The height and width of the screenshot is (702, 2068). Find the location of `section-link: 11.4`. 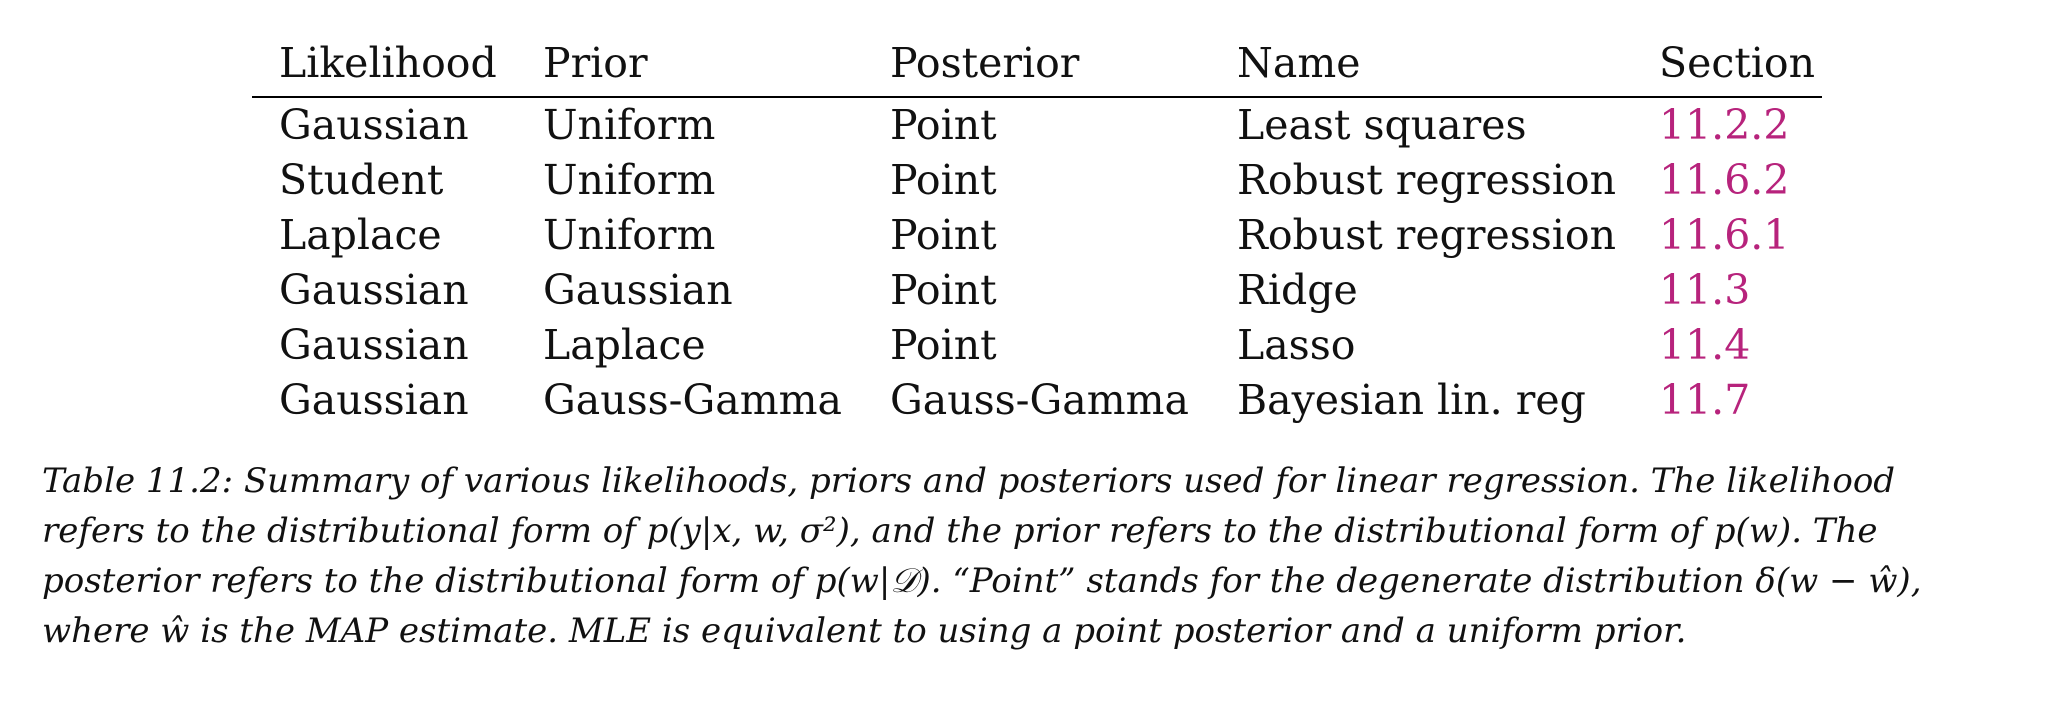

section-link: 11.4 is located at coordinates (1705, 345).